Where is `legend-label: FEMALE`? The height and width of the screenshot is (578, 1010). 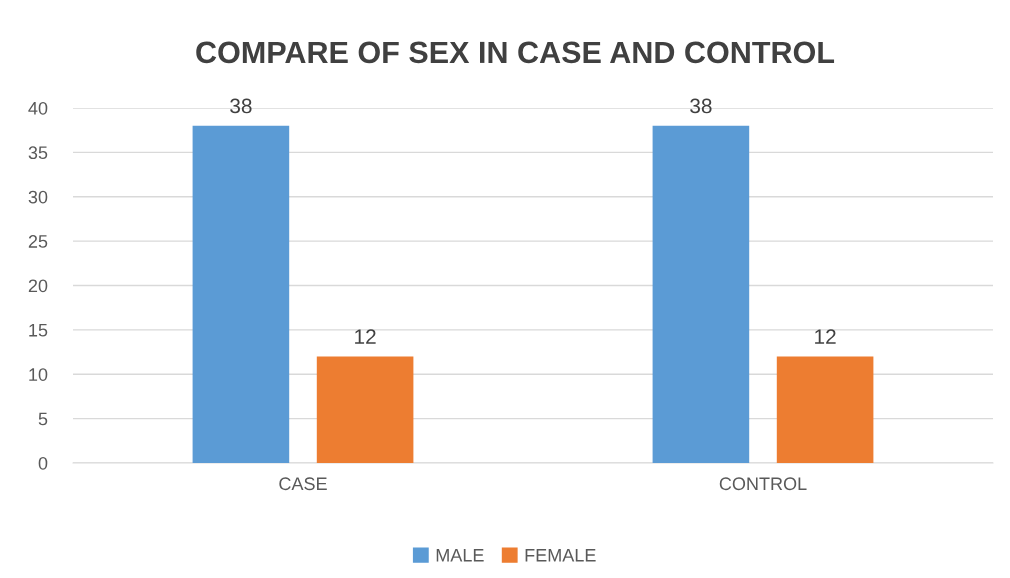
legend-label: FEMALE is located at coordinates (560, 555).